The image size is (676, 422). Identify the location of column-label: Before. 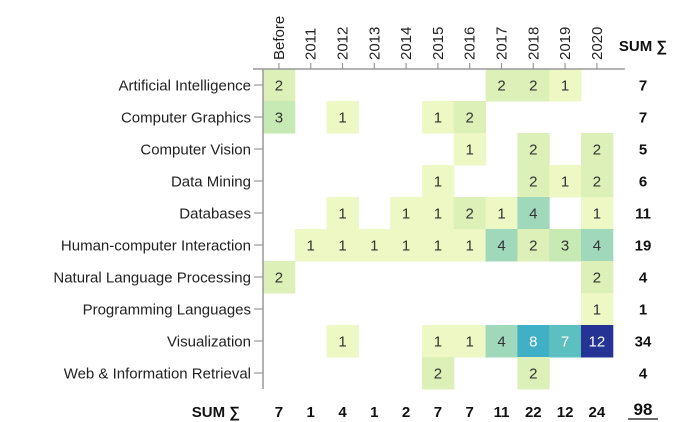
(279, 38).